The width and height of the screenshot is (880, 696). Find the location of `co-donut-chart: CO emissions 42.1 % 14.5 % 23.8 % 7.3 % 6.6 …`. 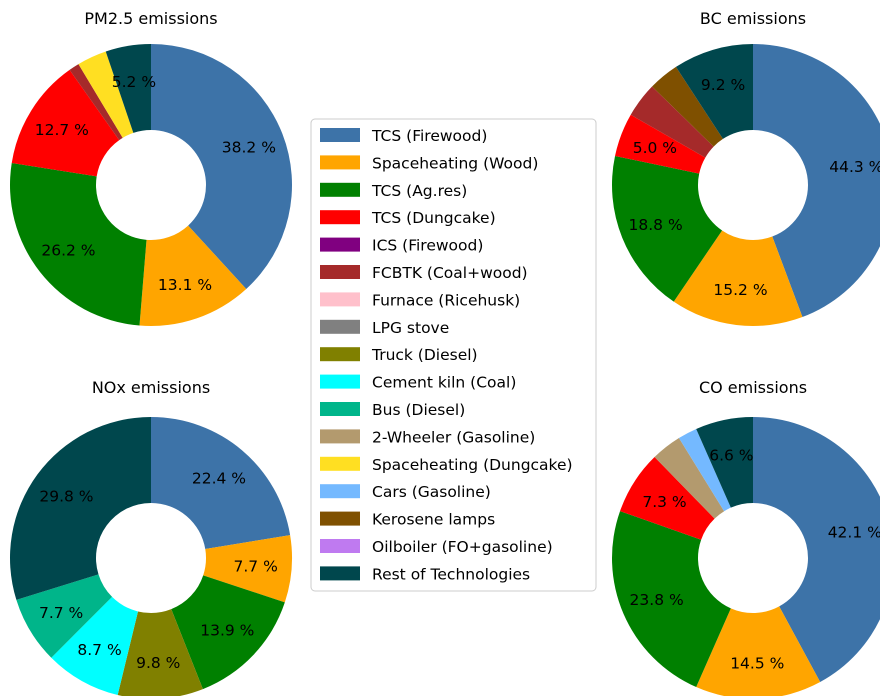

co-donut-chart: CO emissions 42.1 % 14.5 % 23.8 % 7.3 % 6.6 … is located at coordinates (746, 537).